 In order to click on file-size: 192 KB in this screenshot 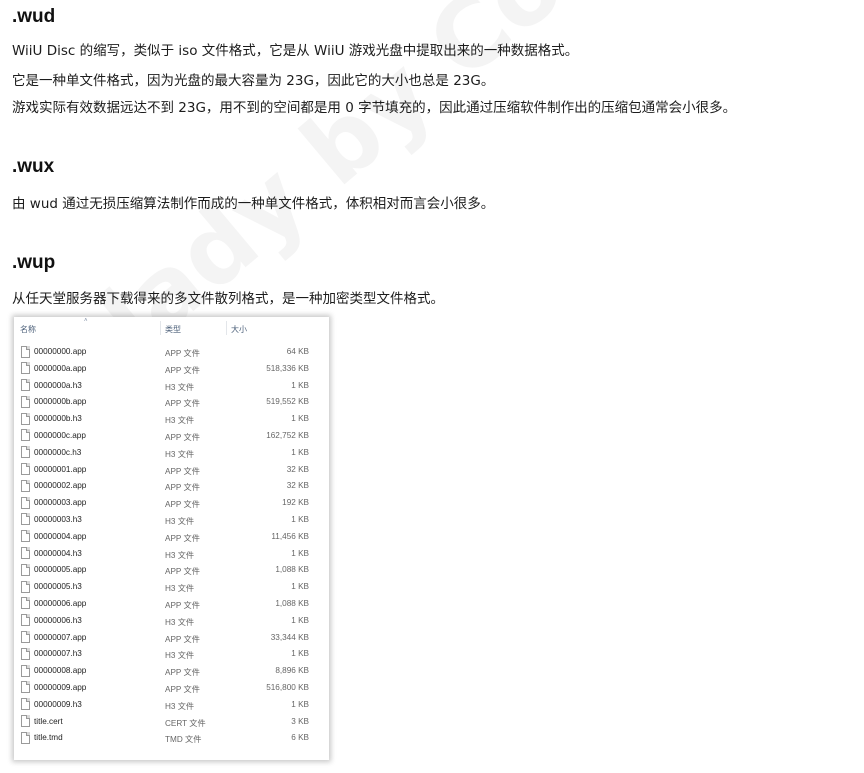, I will do `click(295, 503)`.